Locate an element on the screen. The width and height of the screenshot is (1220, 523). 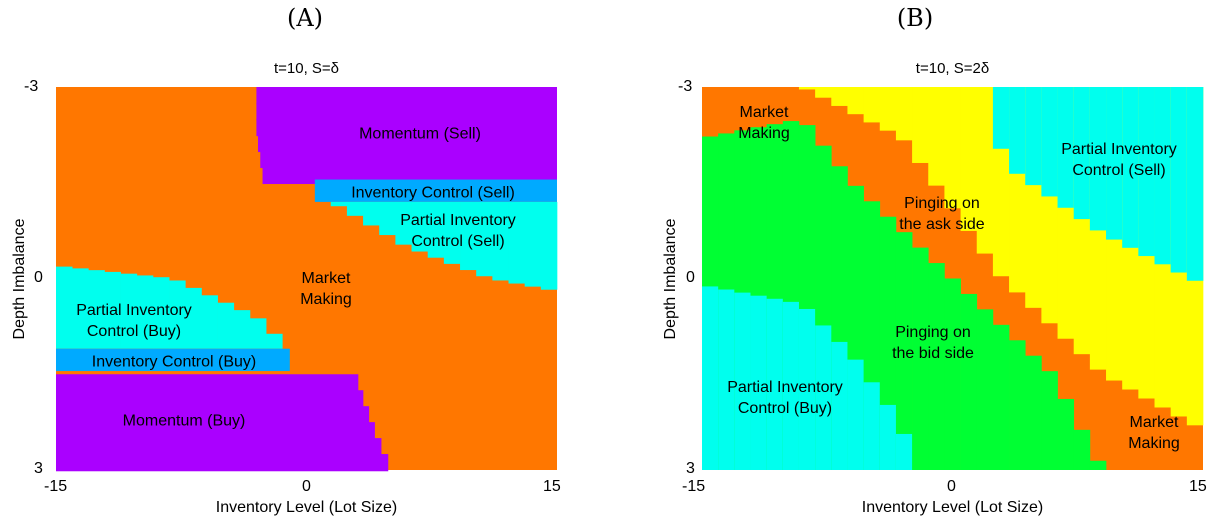
chart-title: t=10, S=2δ is located at coordinates (952, 68).